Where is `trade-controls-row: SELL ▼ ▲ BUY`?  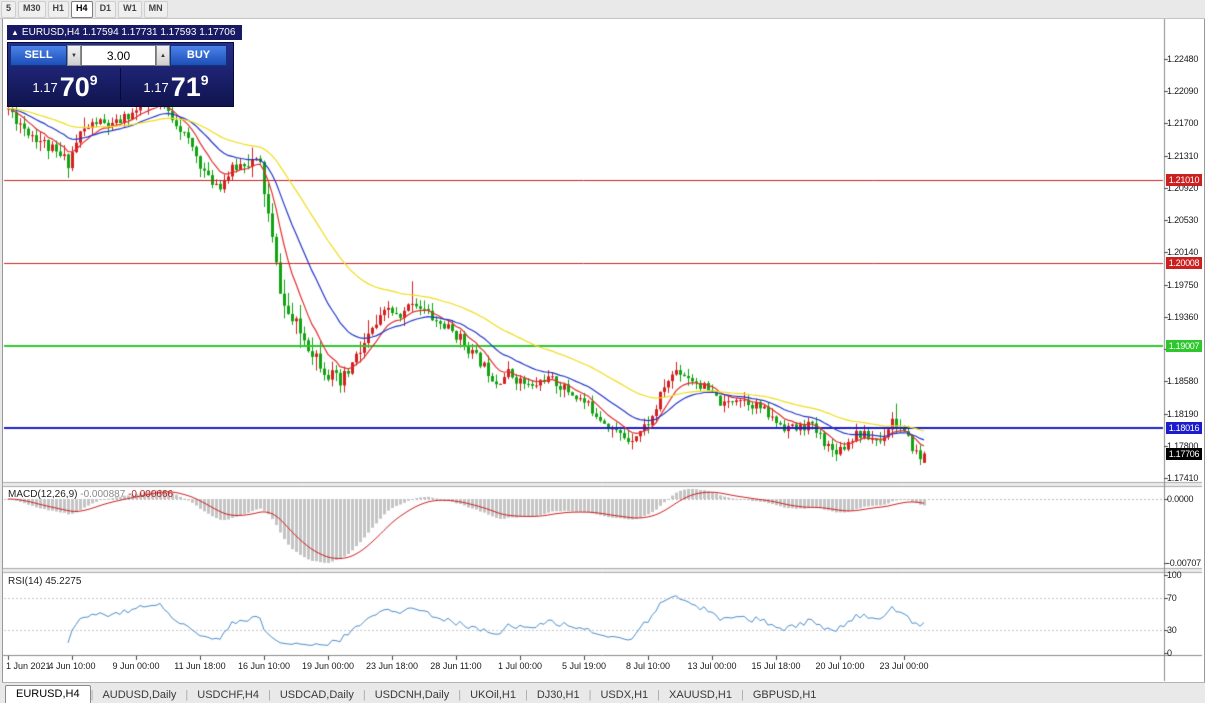
trade-controls-row: SELL ▼ ▲ BUY is located at coordinates (120, 55).